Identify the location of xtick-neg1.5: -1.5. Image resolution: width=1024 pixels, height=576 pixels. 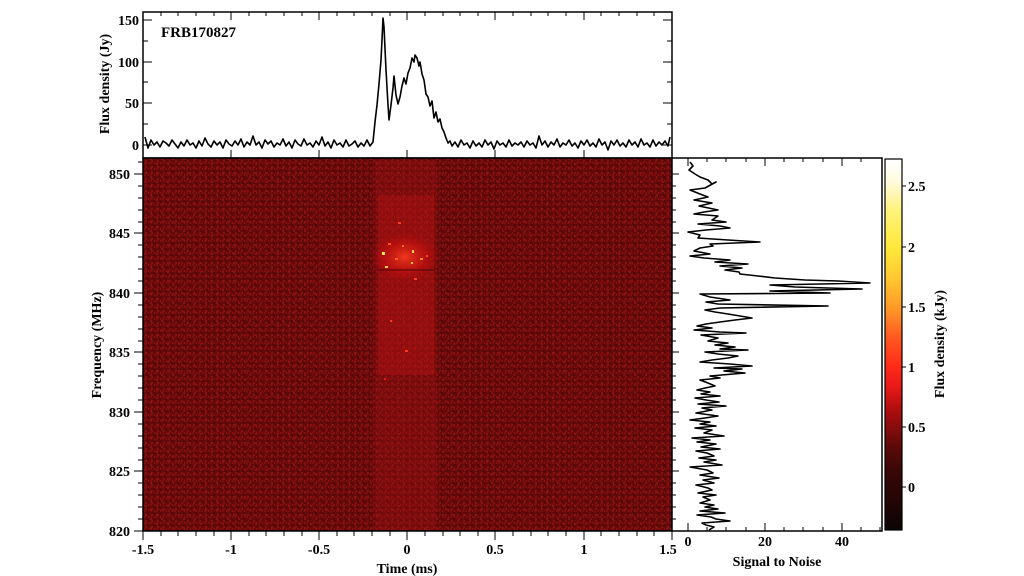
(143, 550).